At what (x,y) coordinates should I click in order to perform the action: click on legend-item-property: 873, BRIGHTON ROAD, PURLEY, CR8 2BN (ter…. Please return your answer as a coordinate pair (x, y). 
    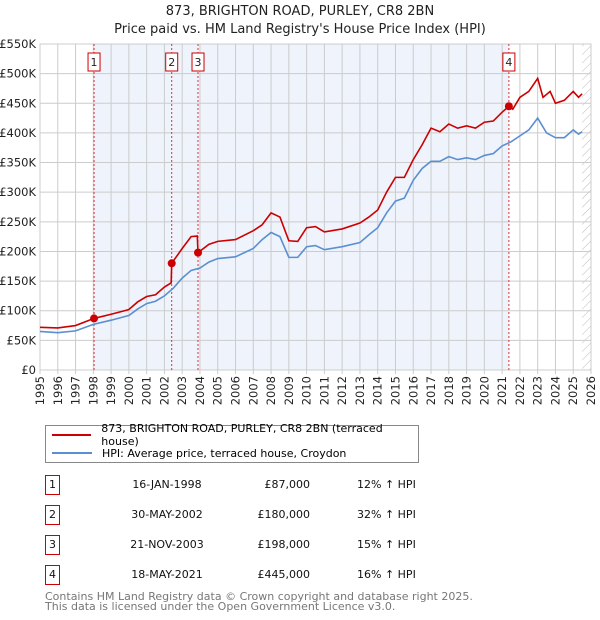
    Looking at the image, I should click on (235, 435).